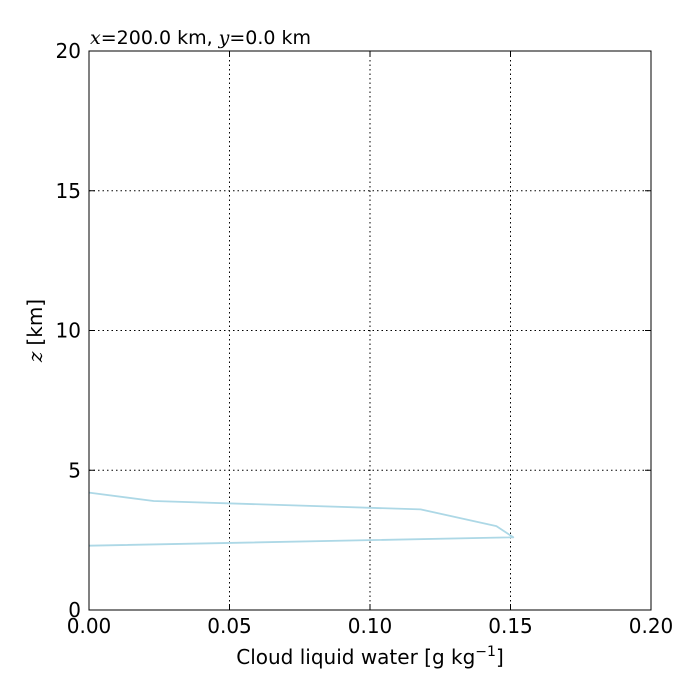 The image size is (700, 700). What do you see at coordinates (68, 191) in the screenshot?
I see `y-tick-label: 15` at bounding box center [68, 191].